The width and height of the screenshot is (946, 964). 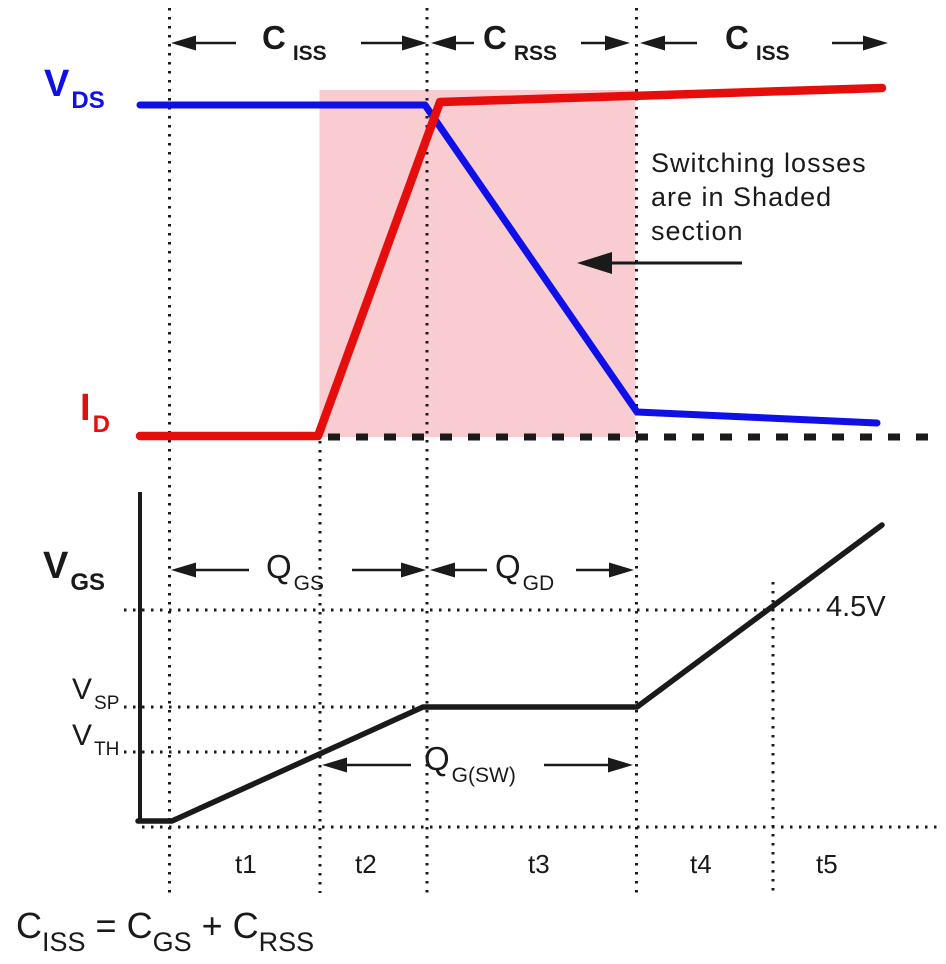 I want to click on qgsw-label: QG(SW), so click(x=470, y=763).